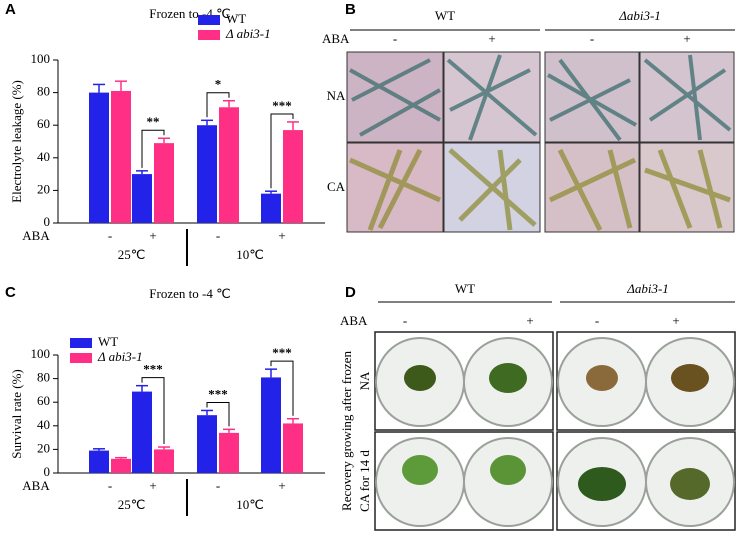 The image size is (738, 554). What do you see at coordinates (189, 293) in the screenshot?
I see `chart-title: Frozen to -4 ℃` at bounding box center [189, 293].